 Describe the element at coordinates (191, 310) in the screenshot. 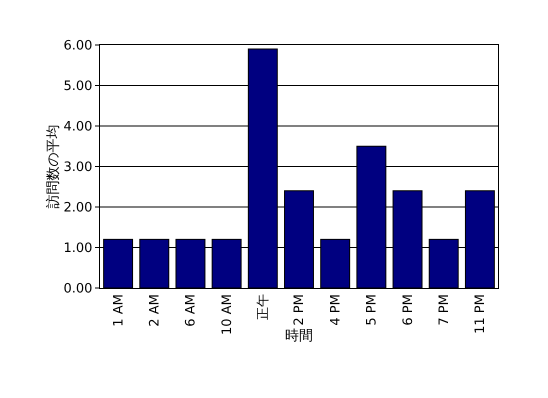

I see `x-tick-label: 6 AM` at that location.